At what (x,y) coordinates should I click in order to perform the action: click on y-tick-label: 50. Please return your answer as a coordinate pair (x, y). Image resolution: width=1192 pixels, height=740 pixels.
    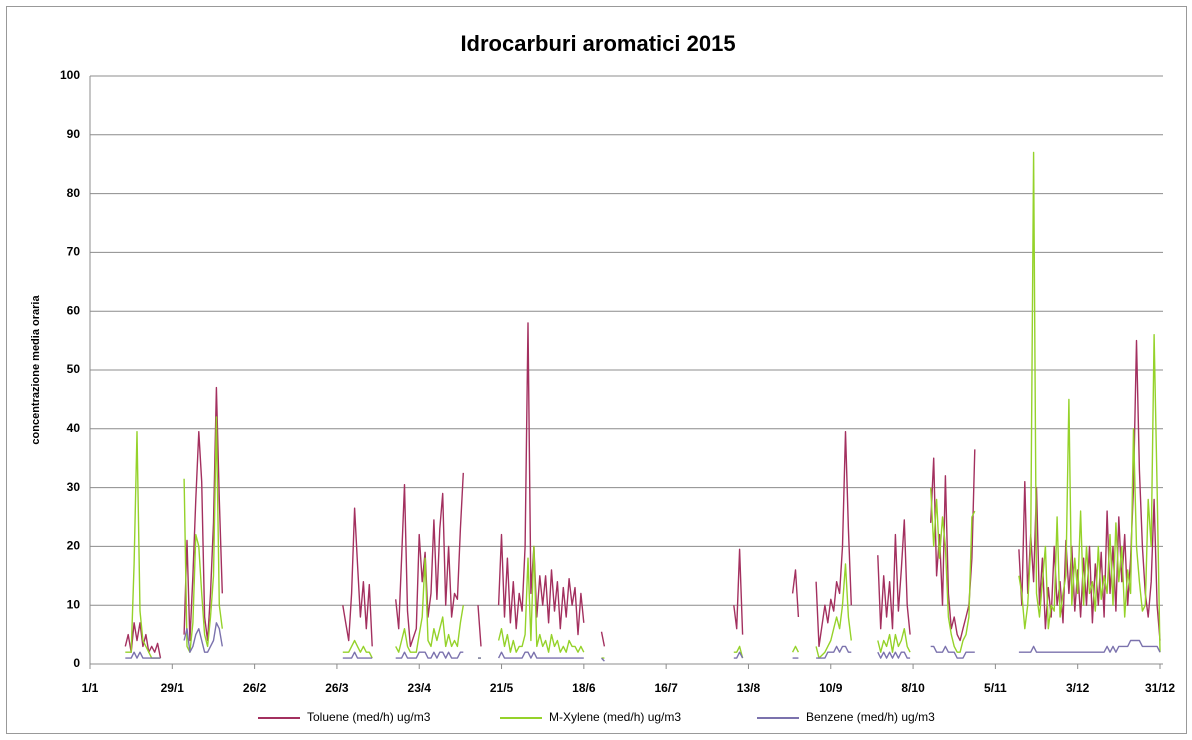
    Looking at the image, I should click on (74, 369).